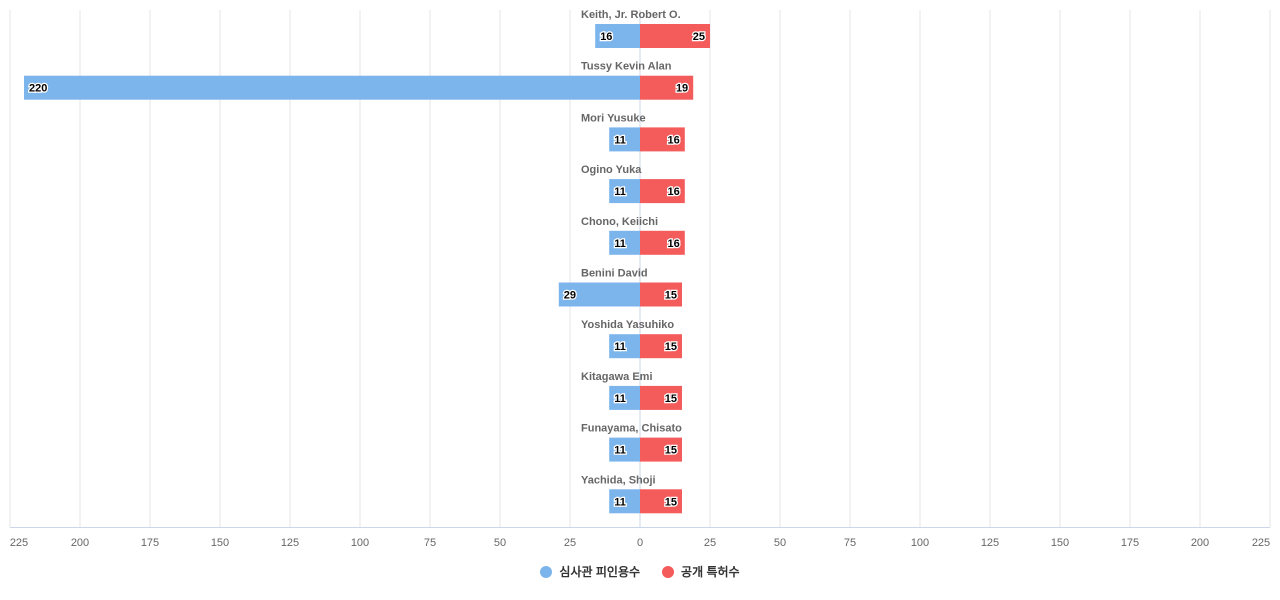 The width and height of the screenshot is (1280, 600). I want to click on category-label: Funayama, Chisato, so click(631, 429).